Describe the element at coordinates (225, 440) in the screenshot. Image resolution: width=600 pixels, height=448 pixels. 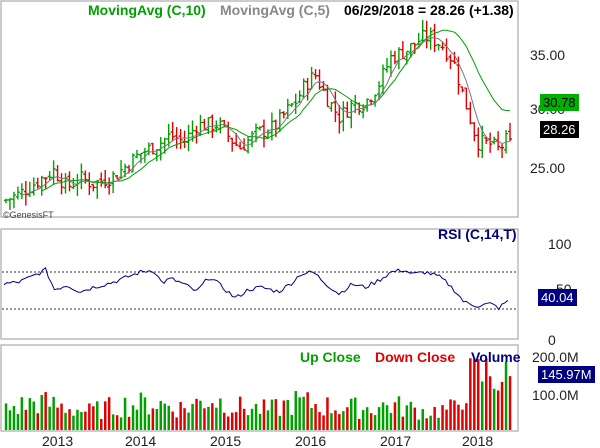
I see `x-label-2015: 2015` at that location.